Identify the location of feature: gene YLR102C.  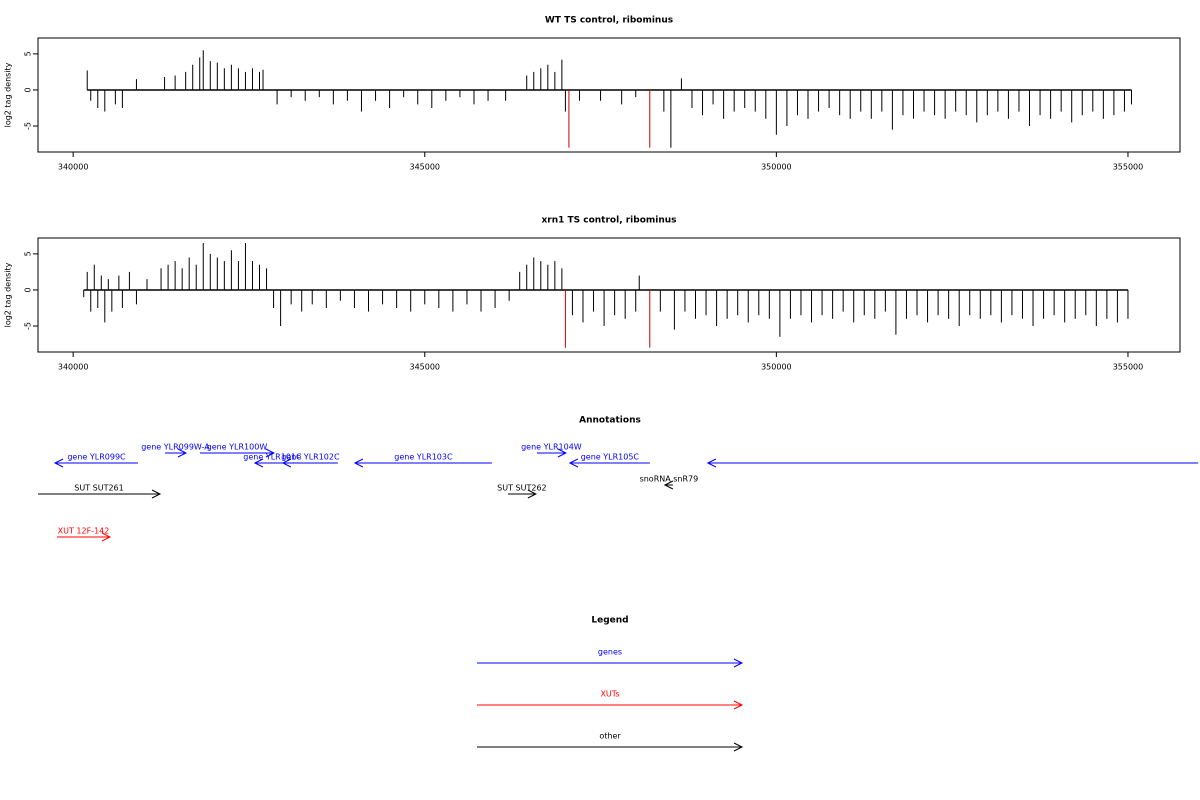
(310, 460).